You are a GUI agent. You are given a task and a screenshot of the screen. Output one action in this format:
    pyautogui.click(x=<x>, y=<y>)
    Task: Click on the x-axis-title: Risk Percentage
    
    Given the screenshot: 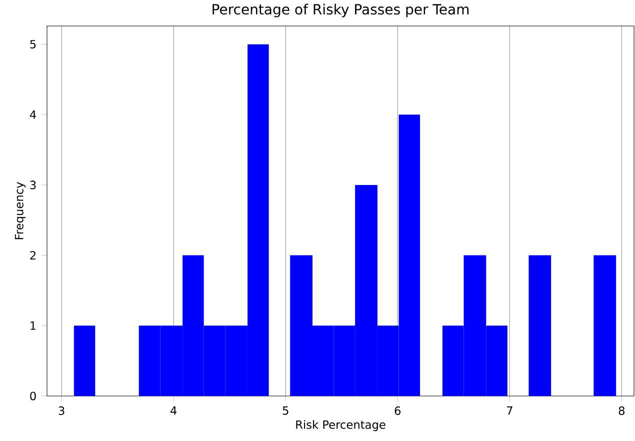 What is the action you would take?
    pyautogui.click(x=341, y=426)
    